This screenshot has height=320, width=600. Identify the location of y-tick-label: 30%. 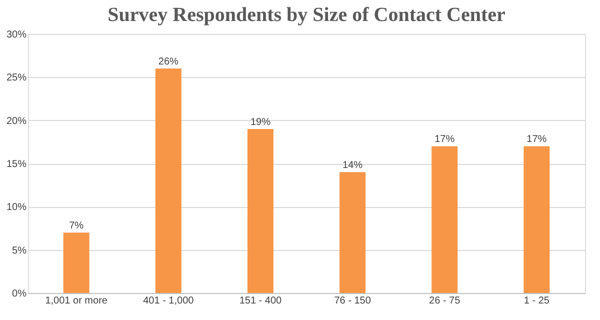
(16, 35).